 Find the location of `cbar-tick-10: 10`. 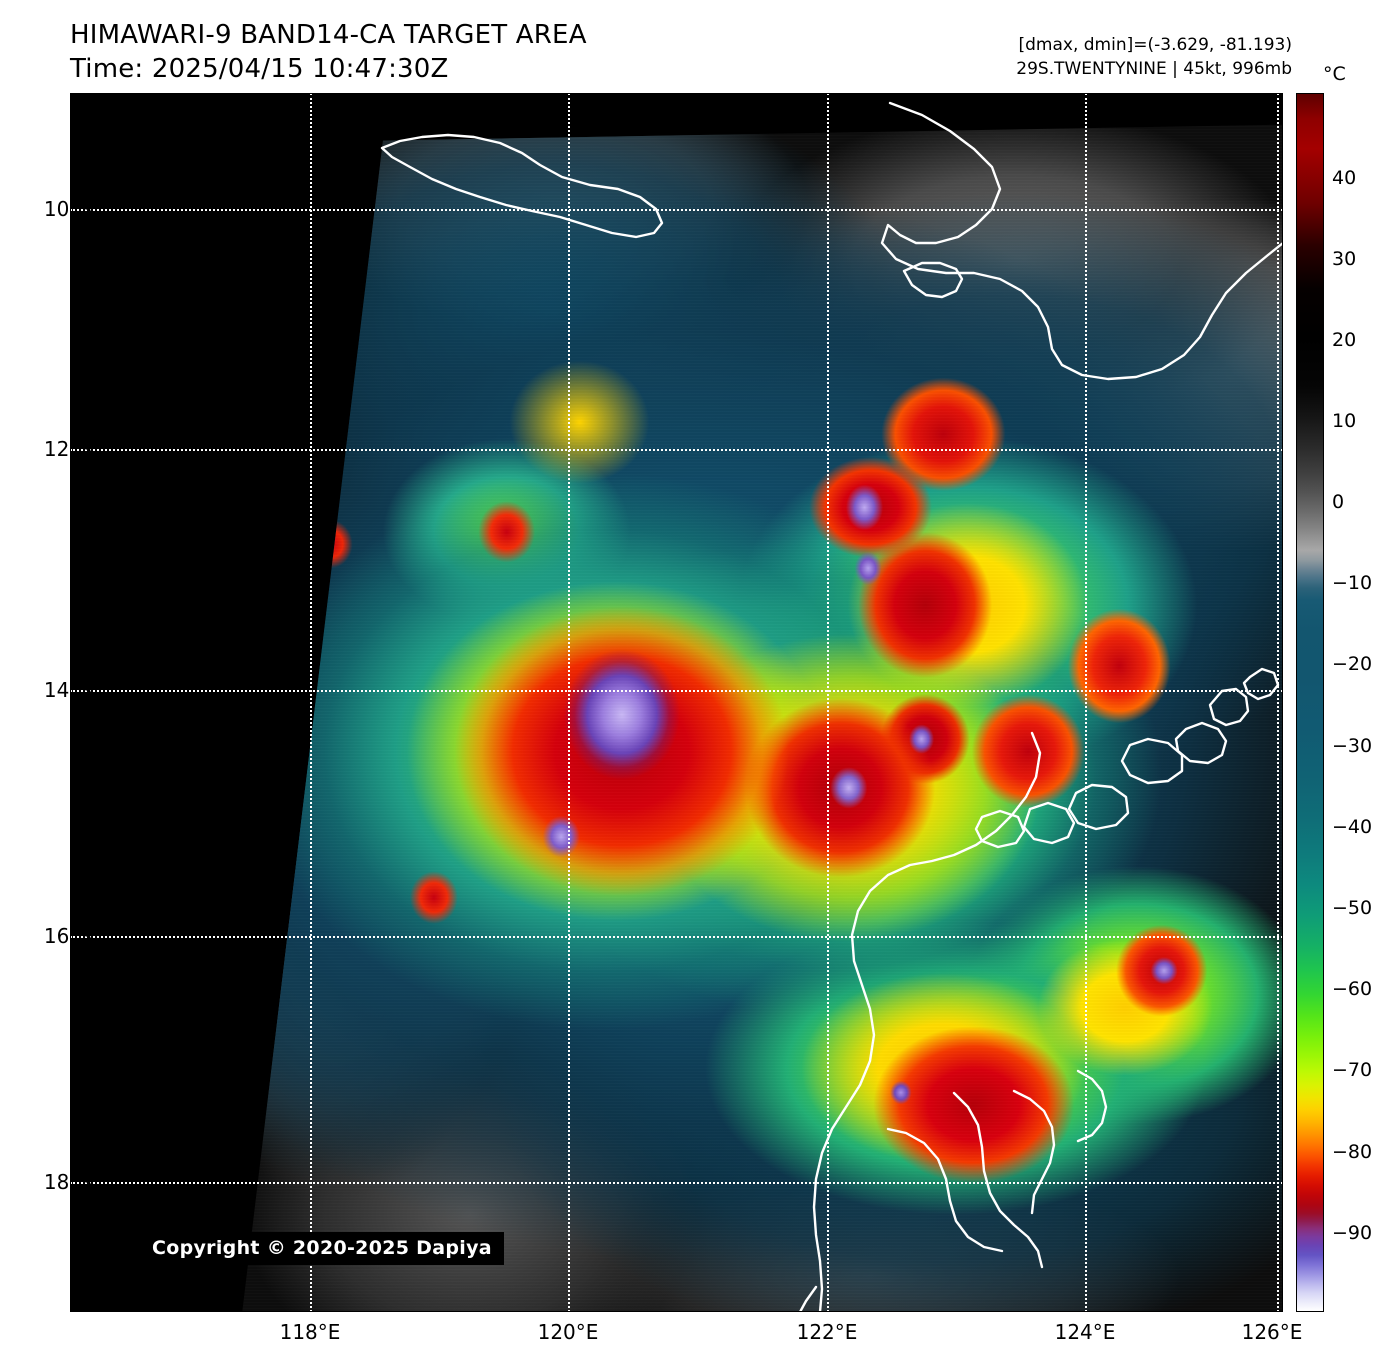

cbar-tick-10: 10 is located at coordinates (1344, 421).